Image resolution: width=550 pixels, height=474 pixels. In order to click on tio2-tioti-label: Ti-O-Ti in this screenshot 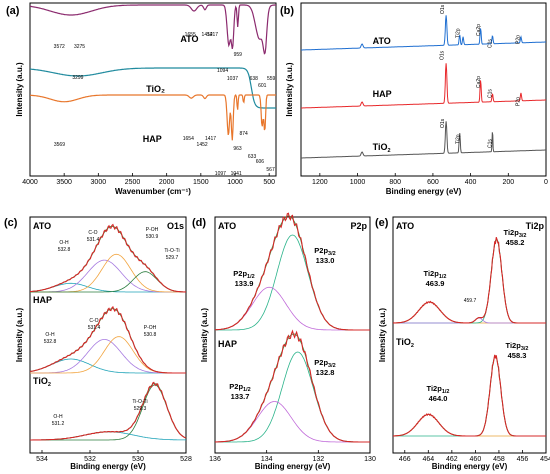, I will do `click(139, 402)`.